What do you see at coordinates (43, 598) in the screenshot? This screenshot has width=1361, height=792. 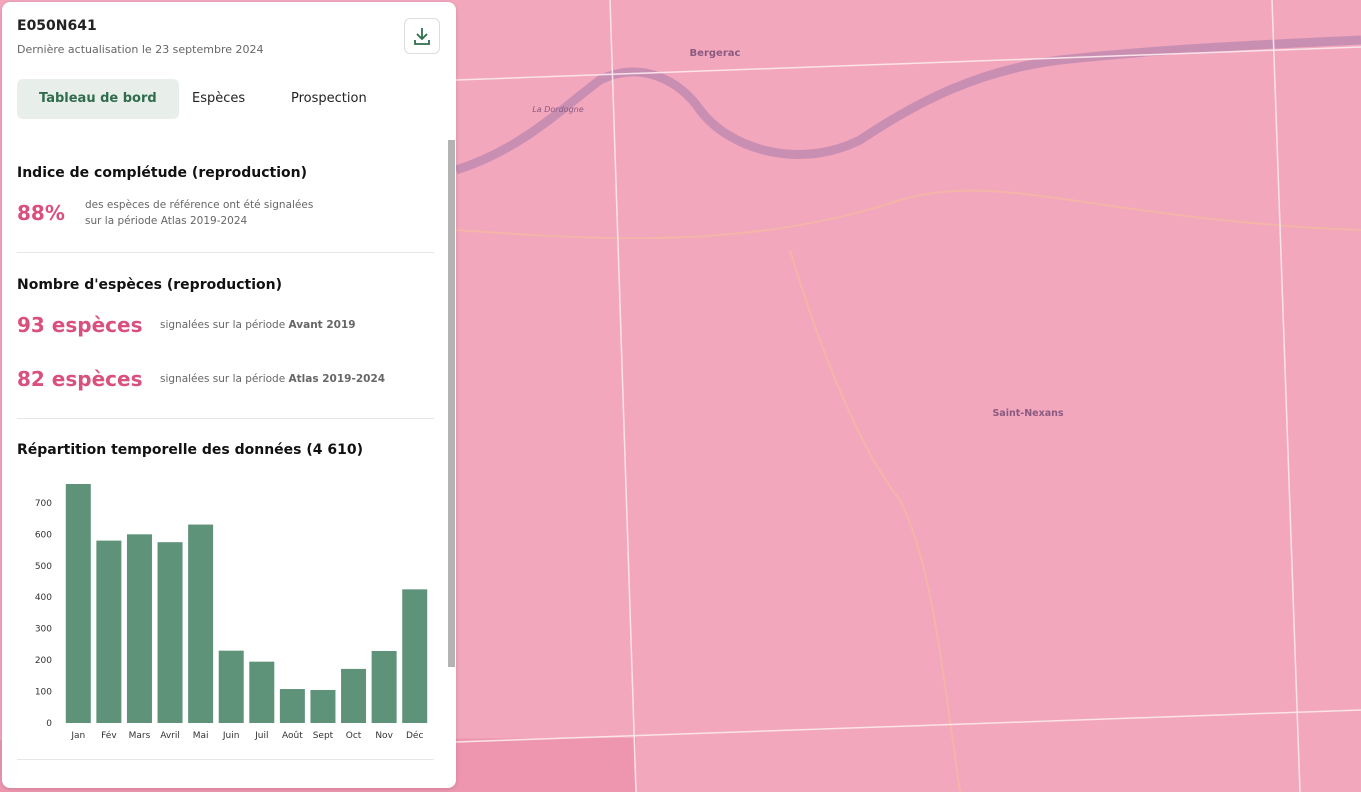 I see `y-tick-label: 400` at bounding box center [43, 598].